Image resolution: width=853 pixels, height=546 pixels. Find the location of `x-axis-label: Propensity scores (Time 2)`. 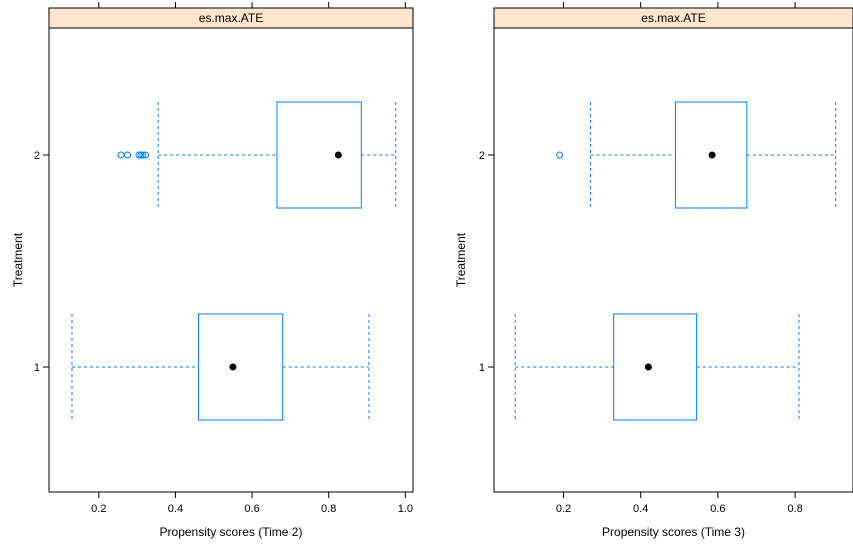

x-axis-label: Propensity scores (Time 2) is located at coordinates (231, 532).